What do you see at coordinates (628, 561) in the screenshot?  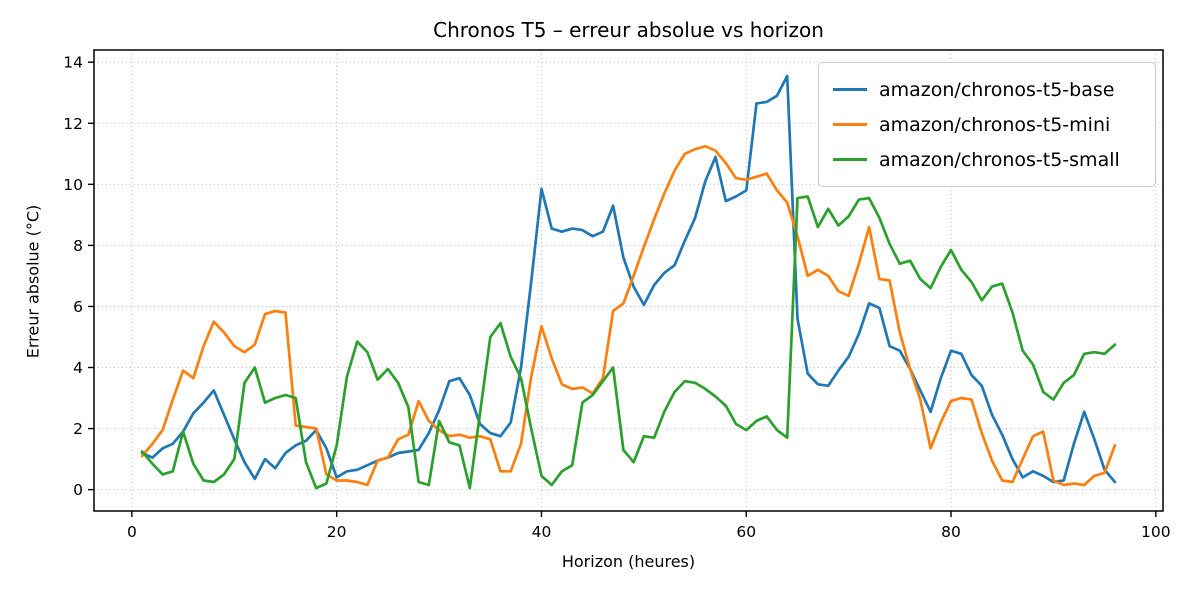 I see `x-axis-label: Horizon (heures)` at bounding box center [628, 561].